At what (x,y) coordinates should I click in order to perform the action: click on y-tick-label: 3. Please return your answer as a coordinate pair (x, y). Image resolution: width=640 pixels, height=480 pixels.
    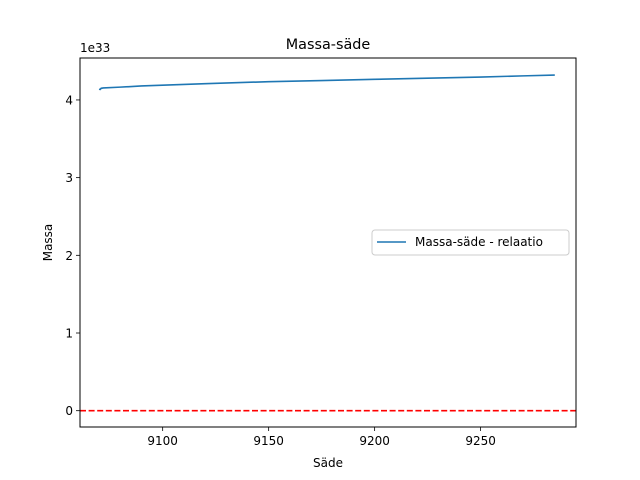
    Looking at the image, I should click on (69, 178).